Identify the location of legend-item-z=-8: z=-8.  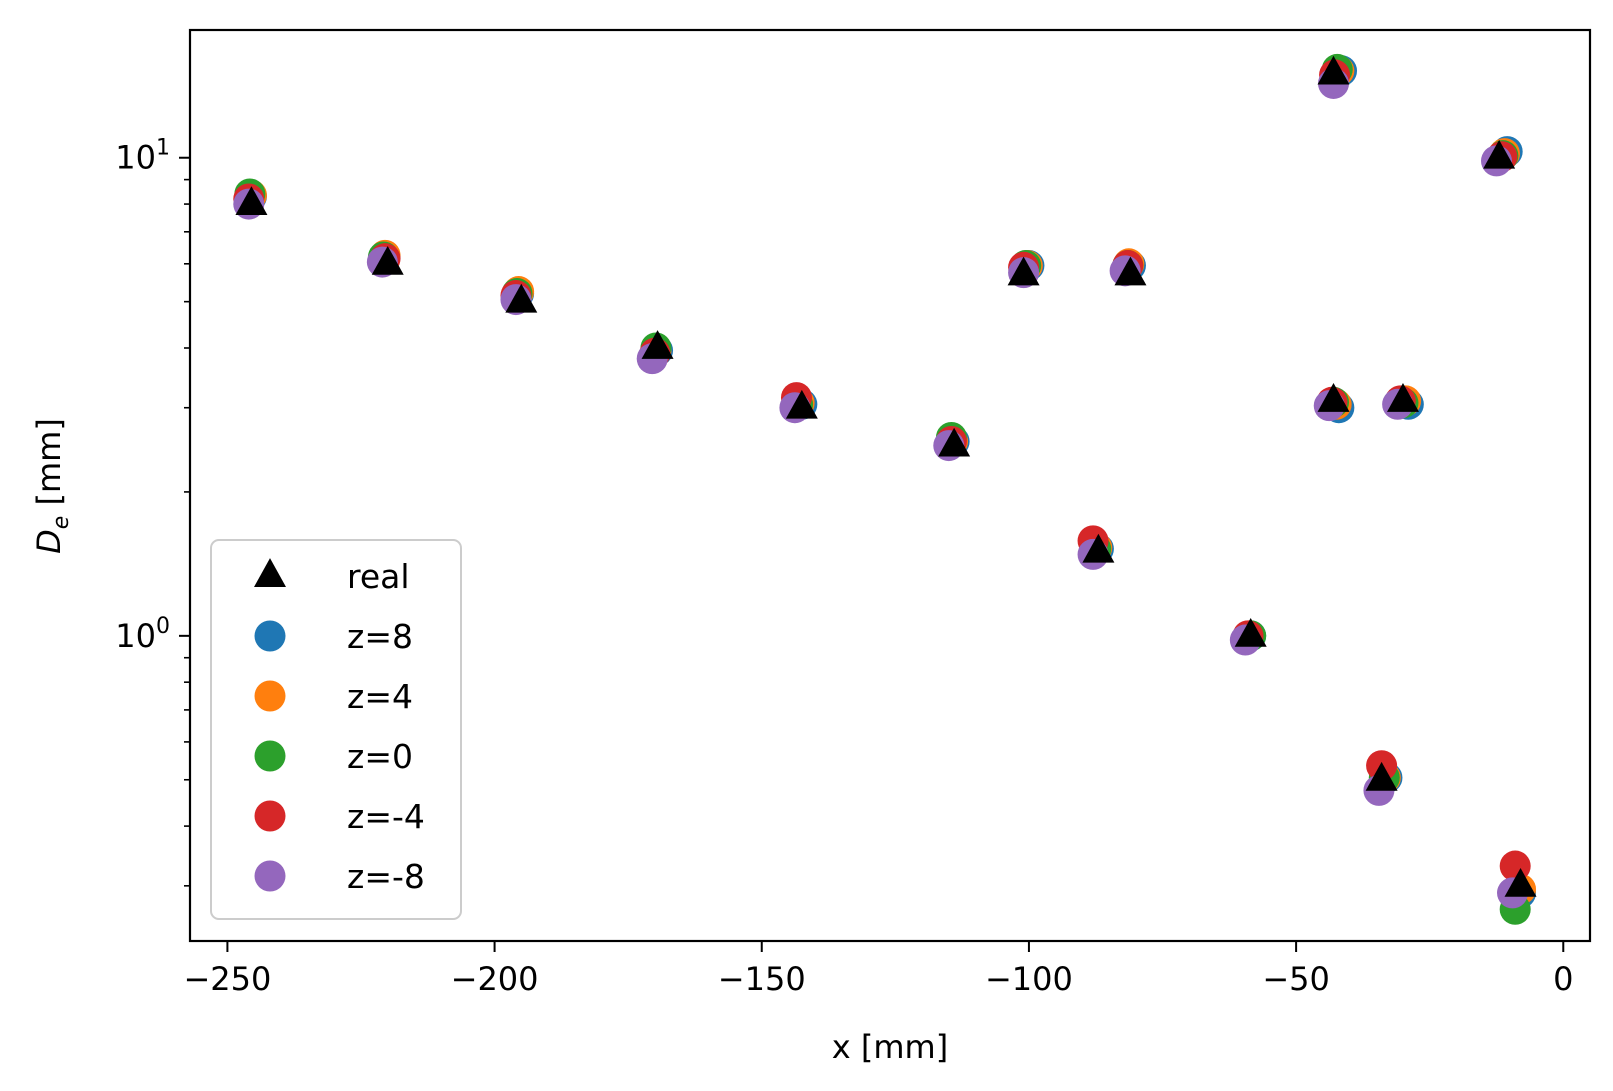
(339, 876).